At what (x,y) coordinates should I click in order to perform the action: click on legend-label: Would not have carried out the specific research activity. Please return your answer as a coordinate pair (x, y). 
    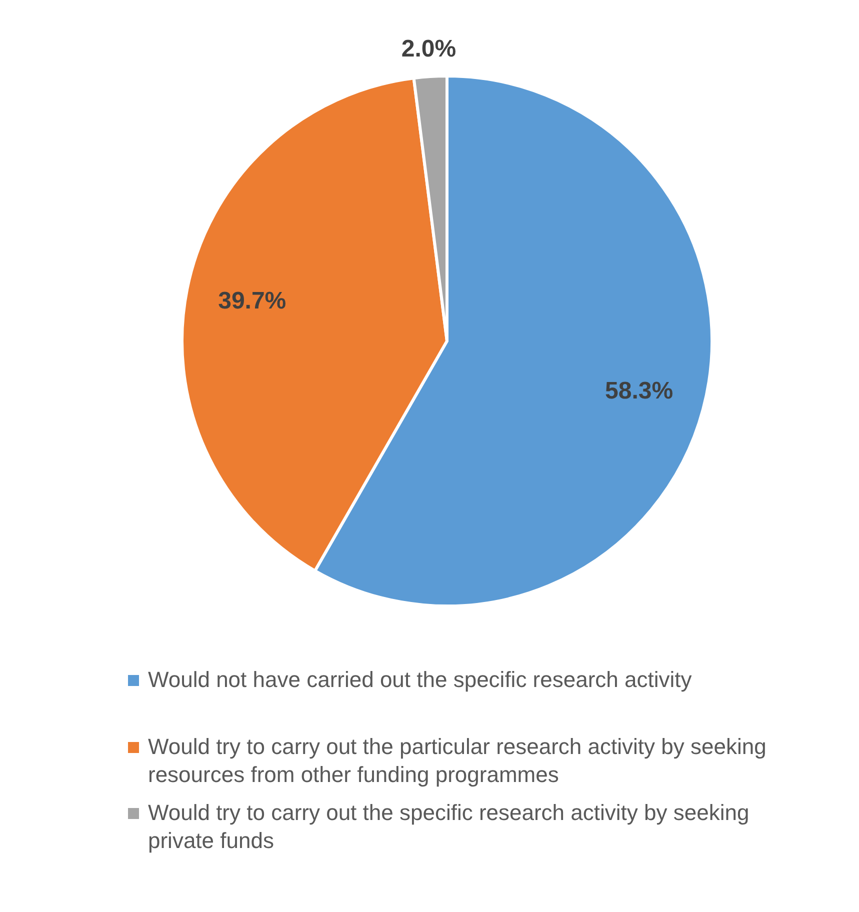
    Looking at the image, I should click on (420, 679).